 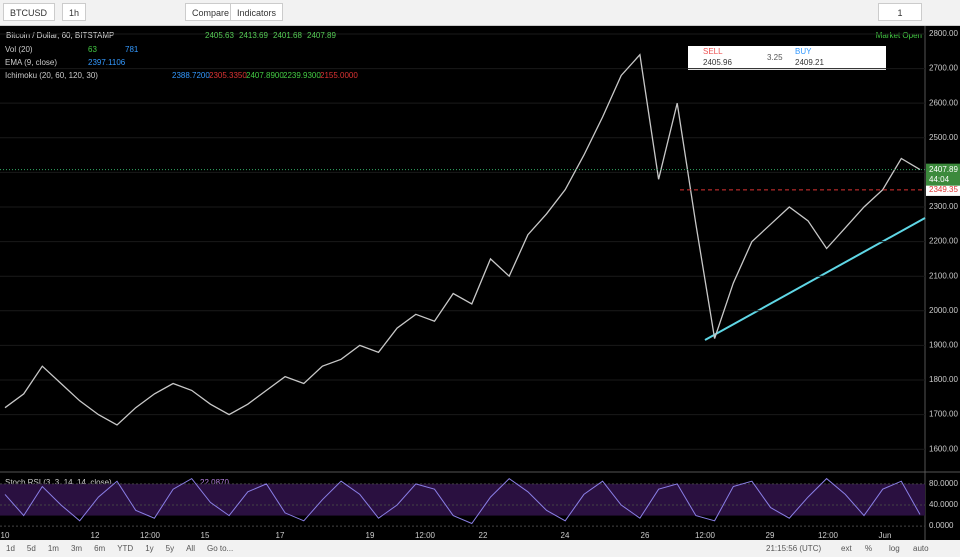 I want to click on indicator-value: 2407.8900, so click(x=265, y=75).